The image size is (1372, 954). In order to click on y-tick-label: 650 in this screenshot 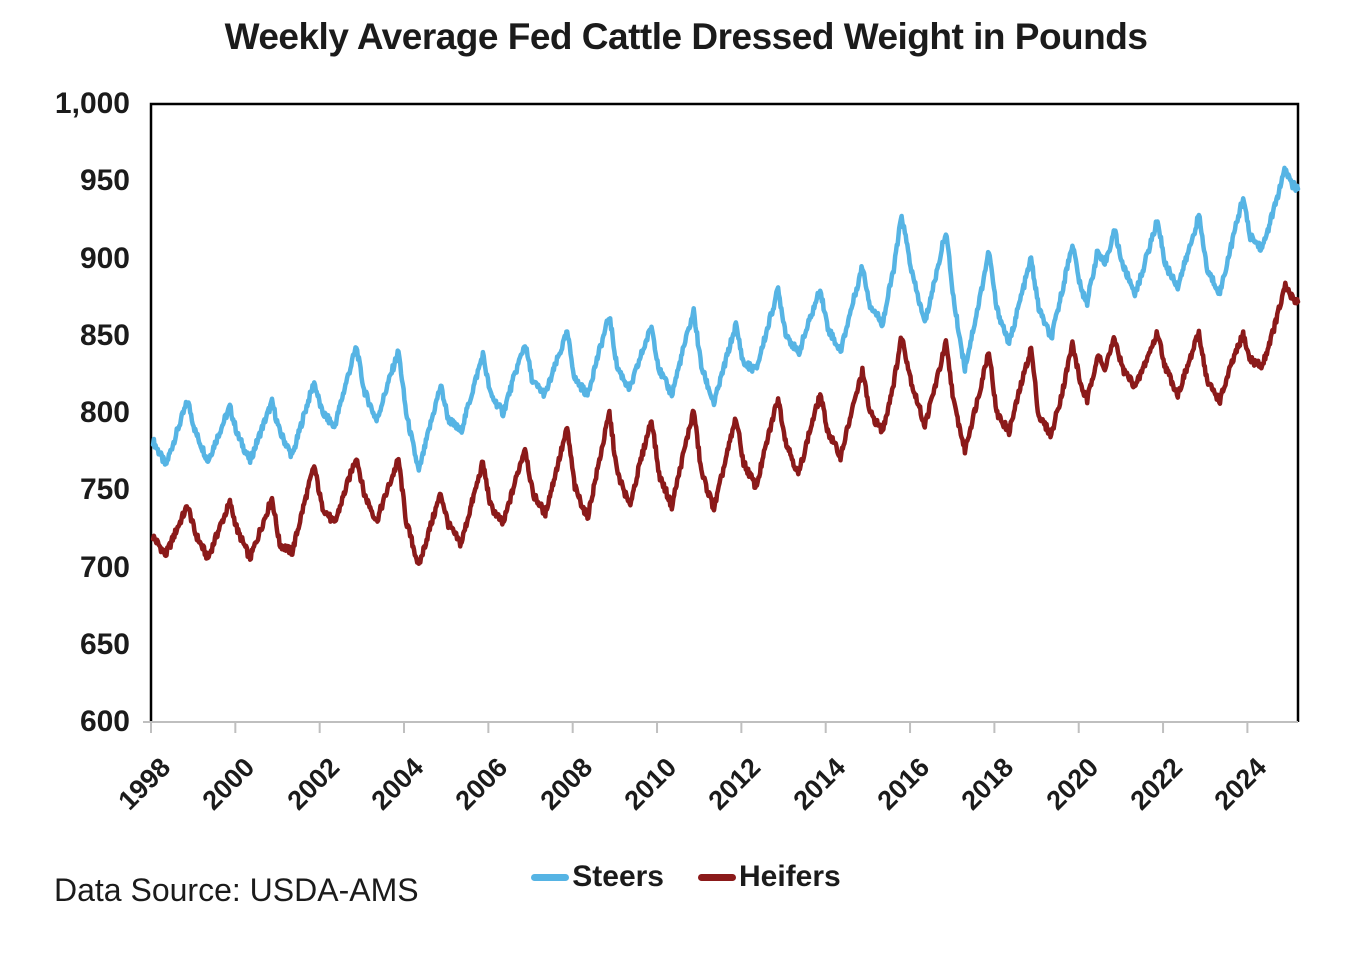, I will do `click(104, 644)`.